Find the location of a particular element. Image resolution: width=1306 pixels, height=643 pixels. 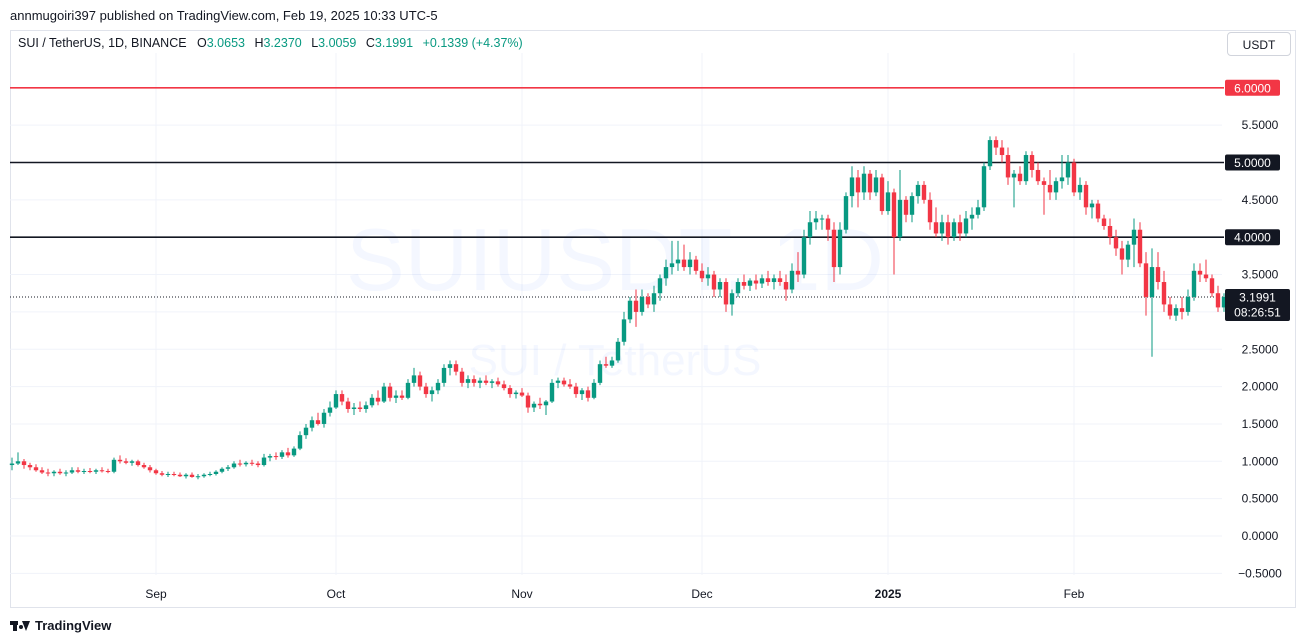

y-tick-label: 3.5000 is located at coordinates (1260, 275).